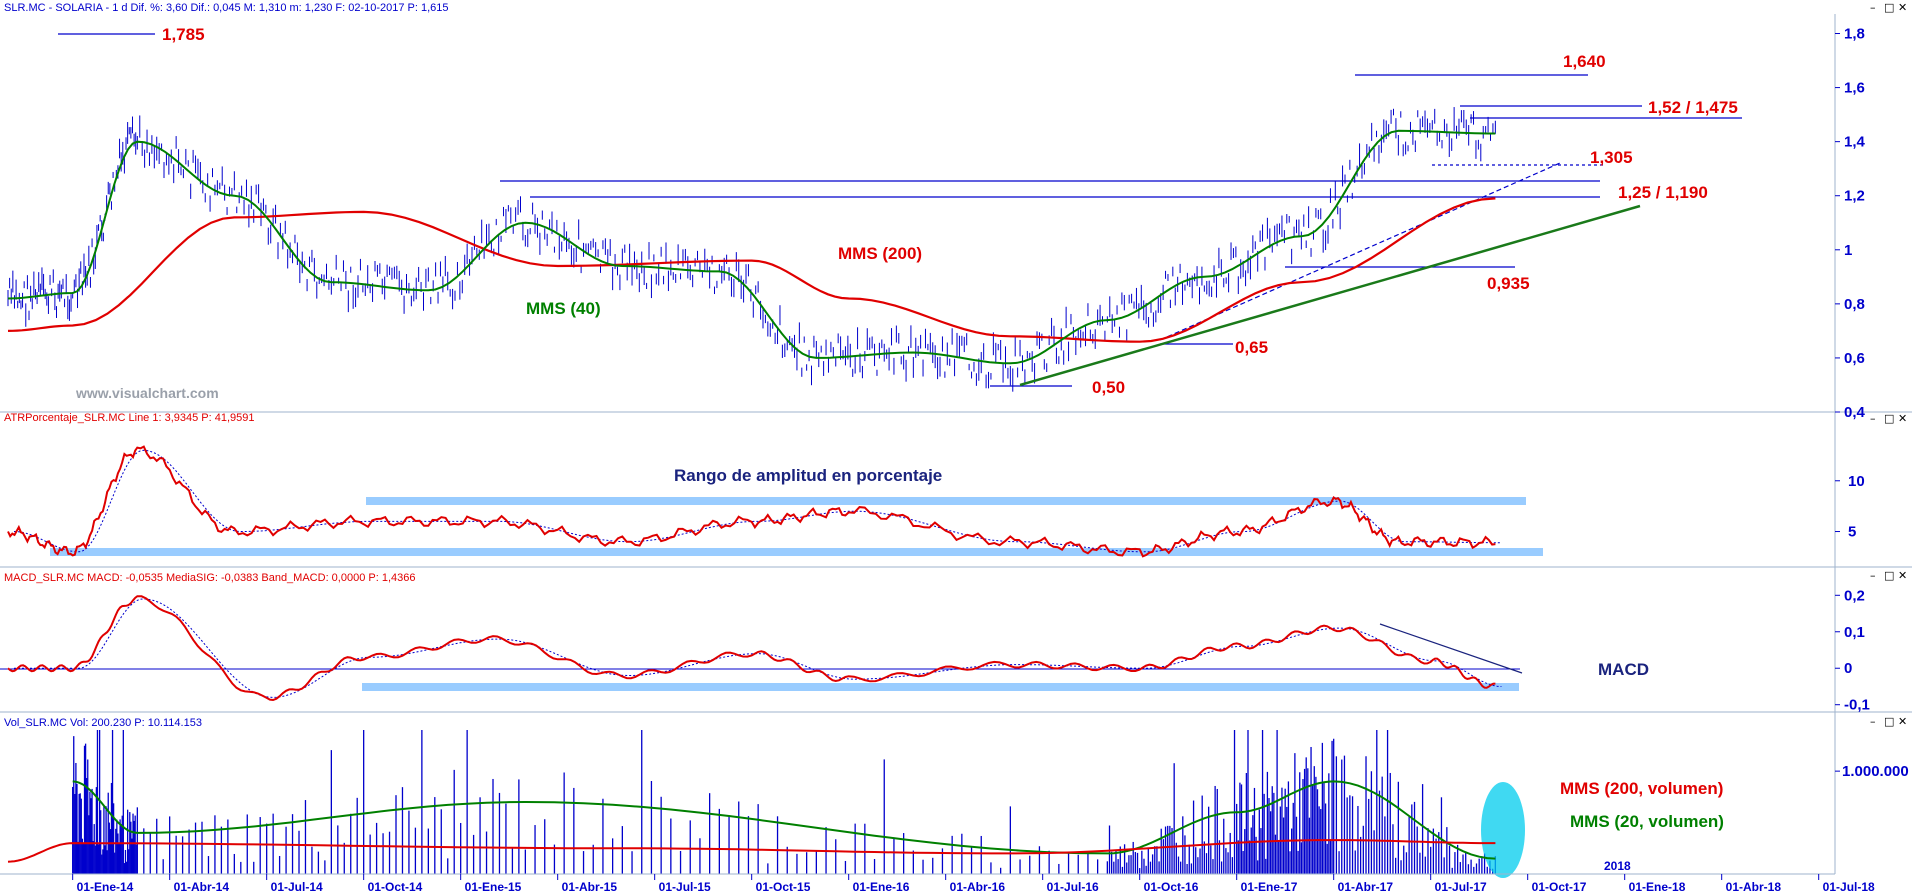 The height and width of the screenshot is (892, 1912). I want to click on macd-y-axis: -0,1 0 0,1 0,2, so click(1852, 650).